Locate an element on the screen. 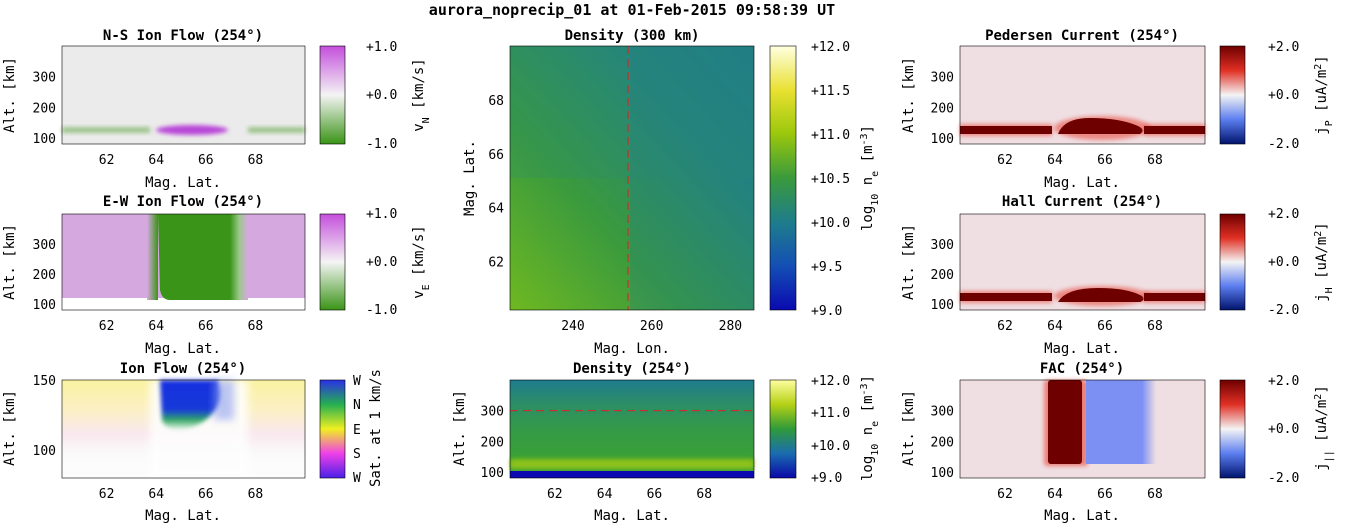 Image resolution: width=1350 pixels, height=525 pixels. ew-flow-cb-tick: +1.0 is located at coordinates (381, 214).